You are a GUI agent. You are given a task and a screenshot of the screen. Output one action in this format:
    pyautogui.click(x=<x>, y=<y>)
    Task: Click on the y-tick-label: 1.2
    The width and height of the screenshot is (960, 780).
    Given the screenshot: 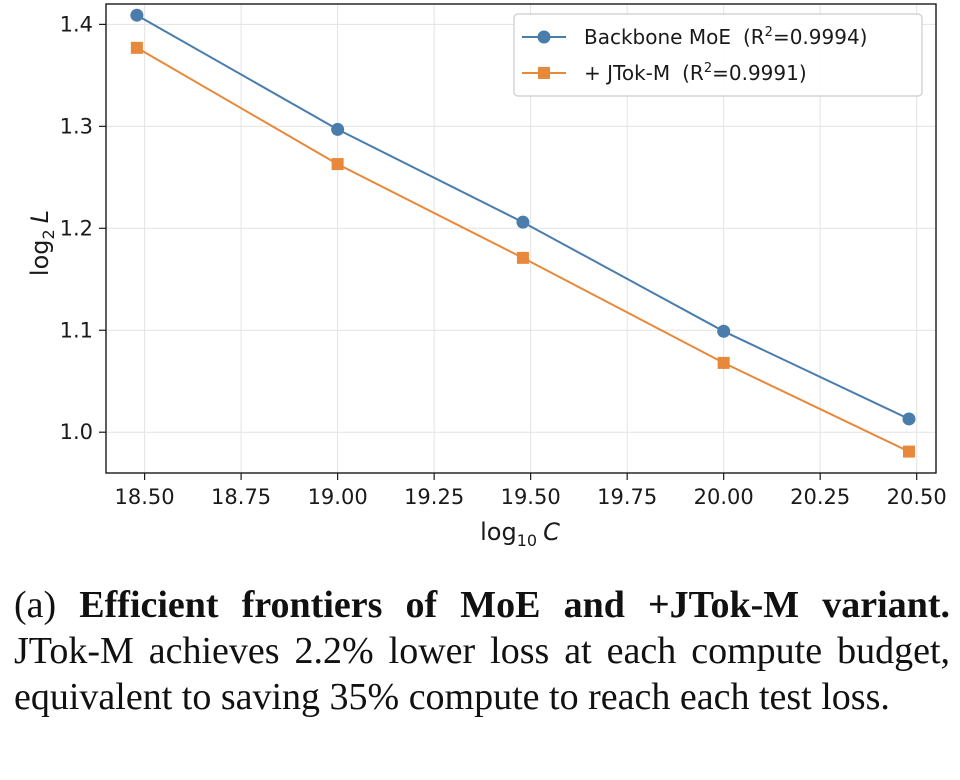 What is the action you would take?
    pyautogui.click(x=76, y=228)
    